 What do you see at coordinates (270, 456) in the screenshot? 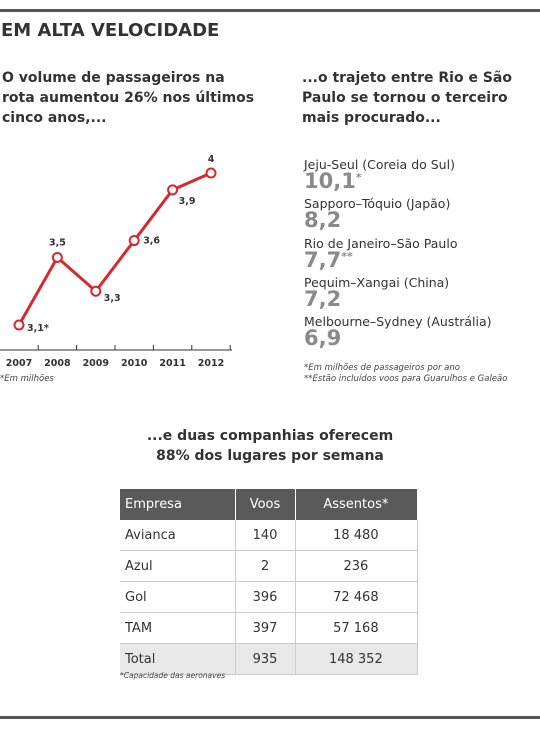
I see `heading-line: 88% dos lugares por semana` at bounding box center [270, 456].